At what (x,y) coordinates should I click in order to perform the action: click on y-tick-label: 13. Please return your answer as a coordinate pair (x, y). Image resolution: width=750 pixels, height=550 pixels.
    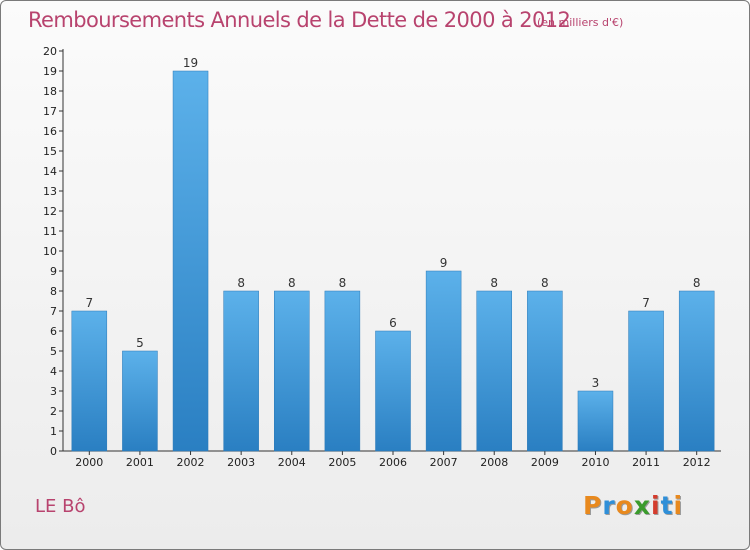
    Looking at the image, I should click on (50, 191).